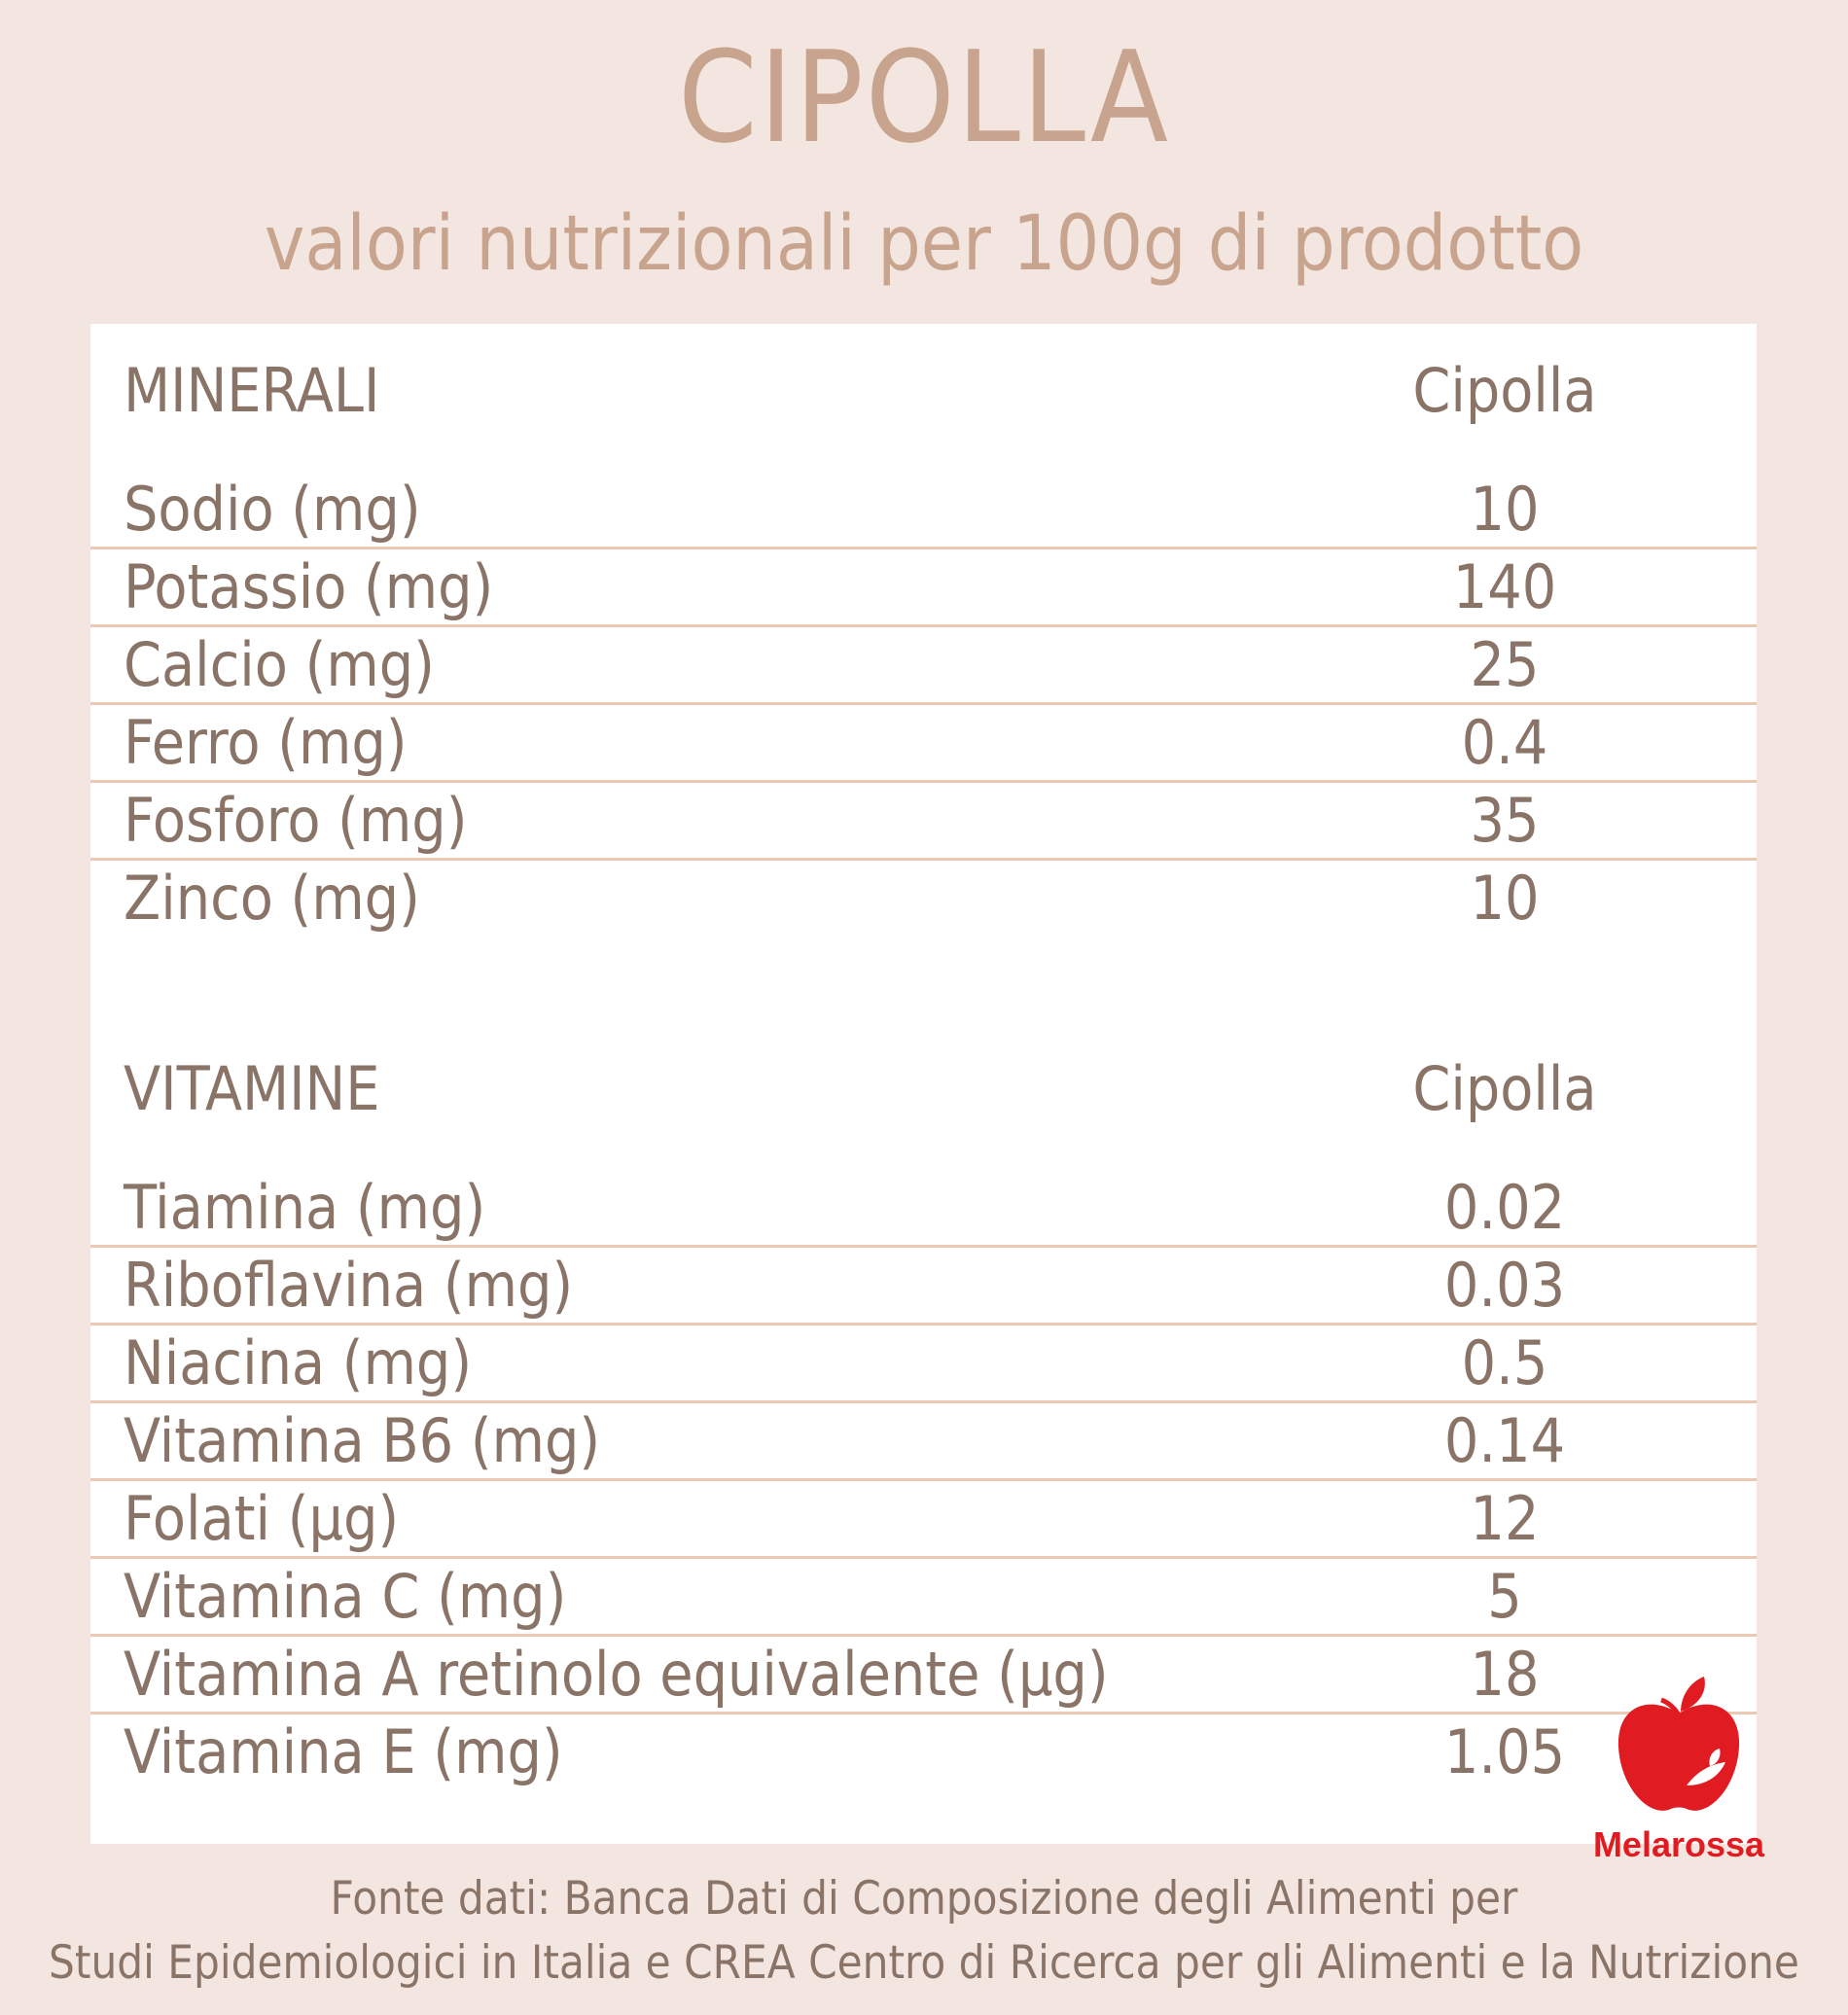  What do you see at coordinates (924, 1209) in the screenshot?
I see `table-row: Tiamina (mg) 0.02` at bounding box center [924, 1209].